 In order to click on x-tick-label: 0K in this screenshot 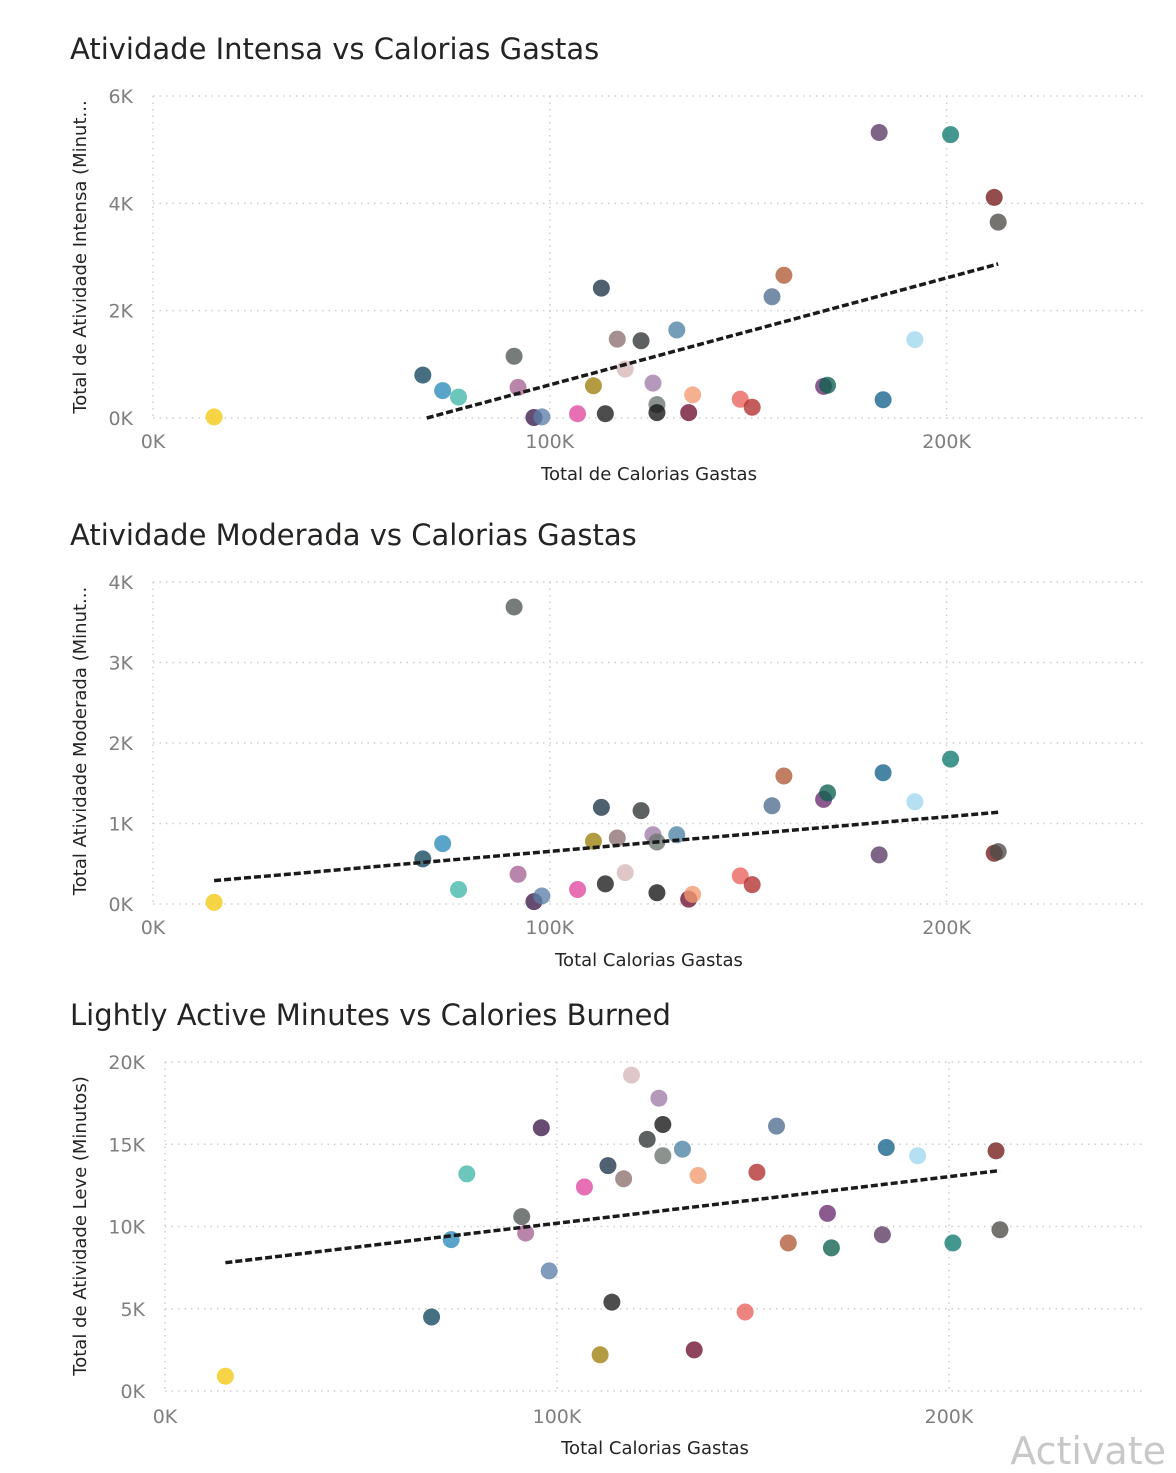, I will do `click(153, 442)`.